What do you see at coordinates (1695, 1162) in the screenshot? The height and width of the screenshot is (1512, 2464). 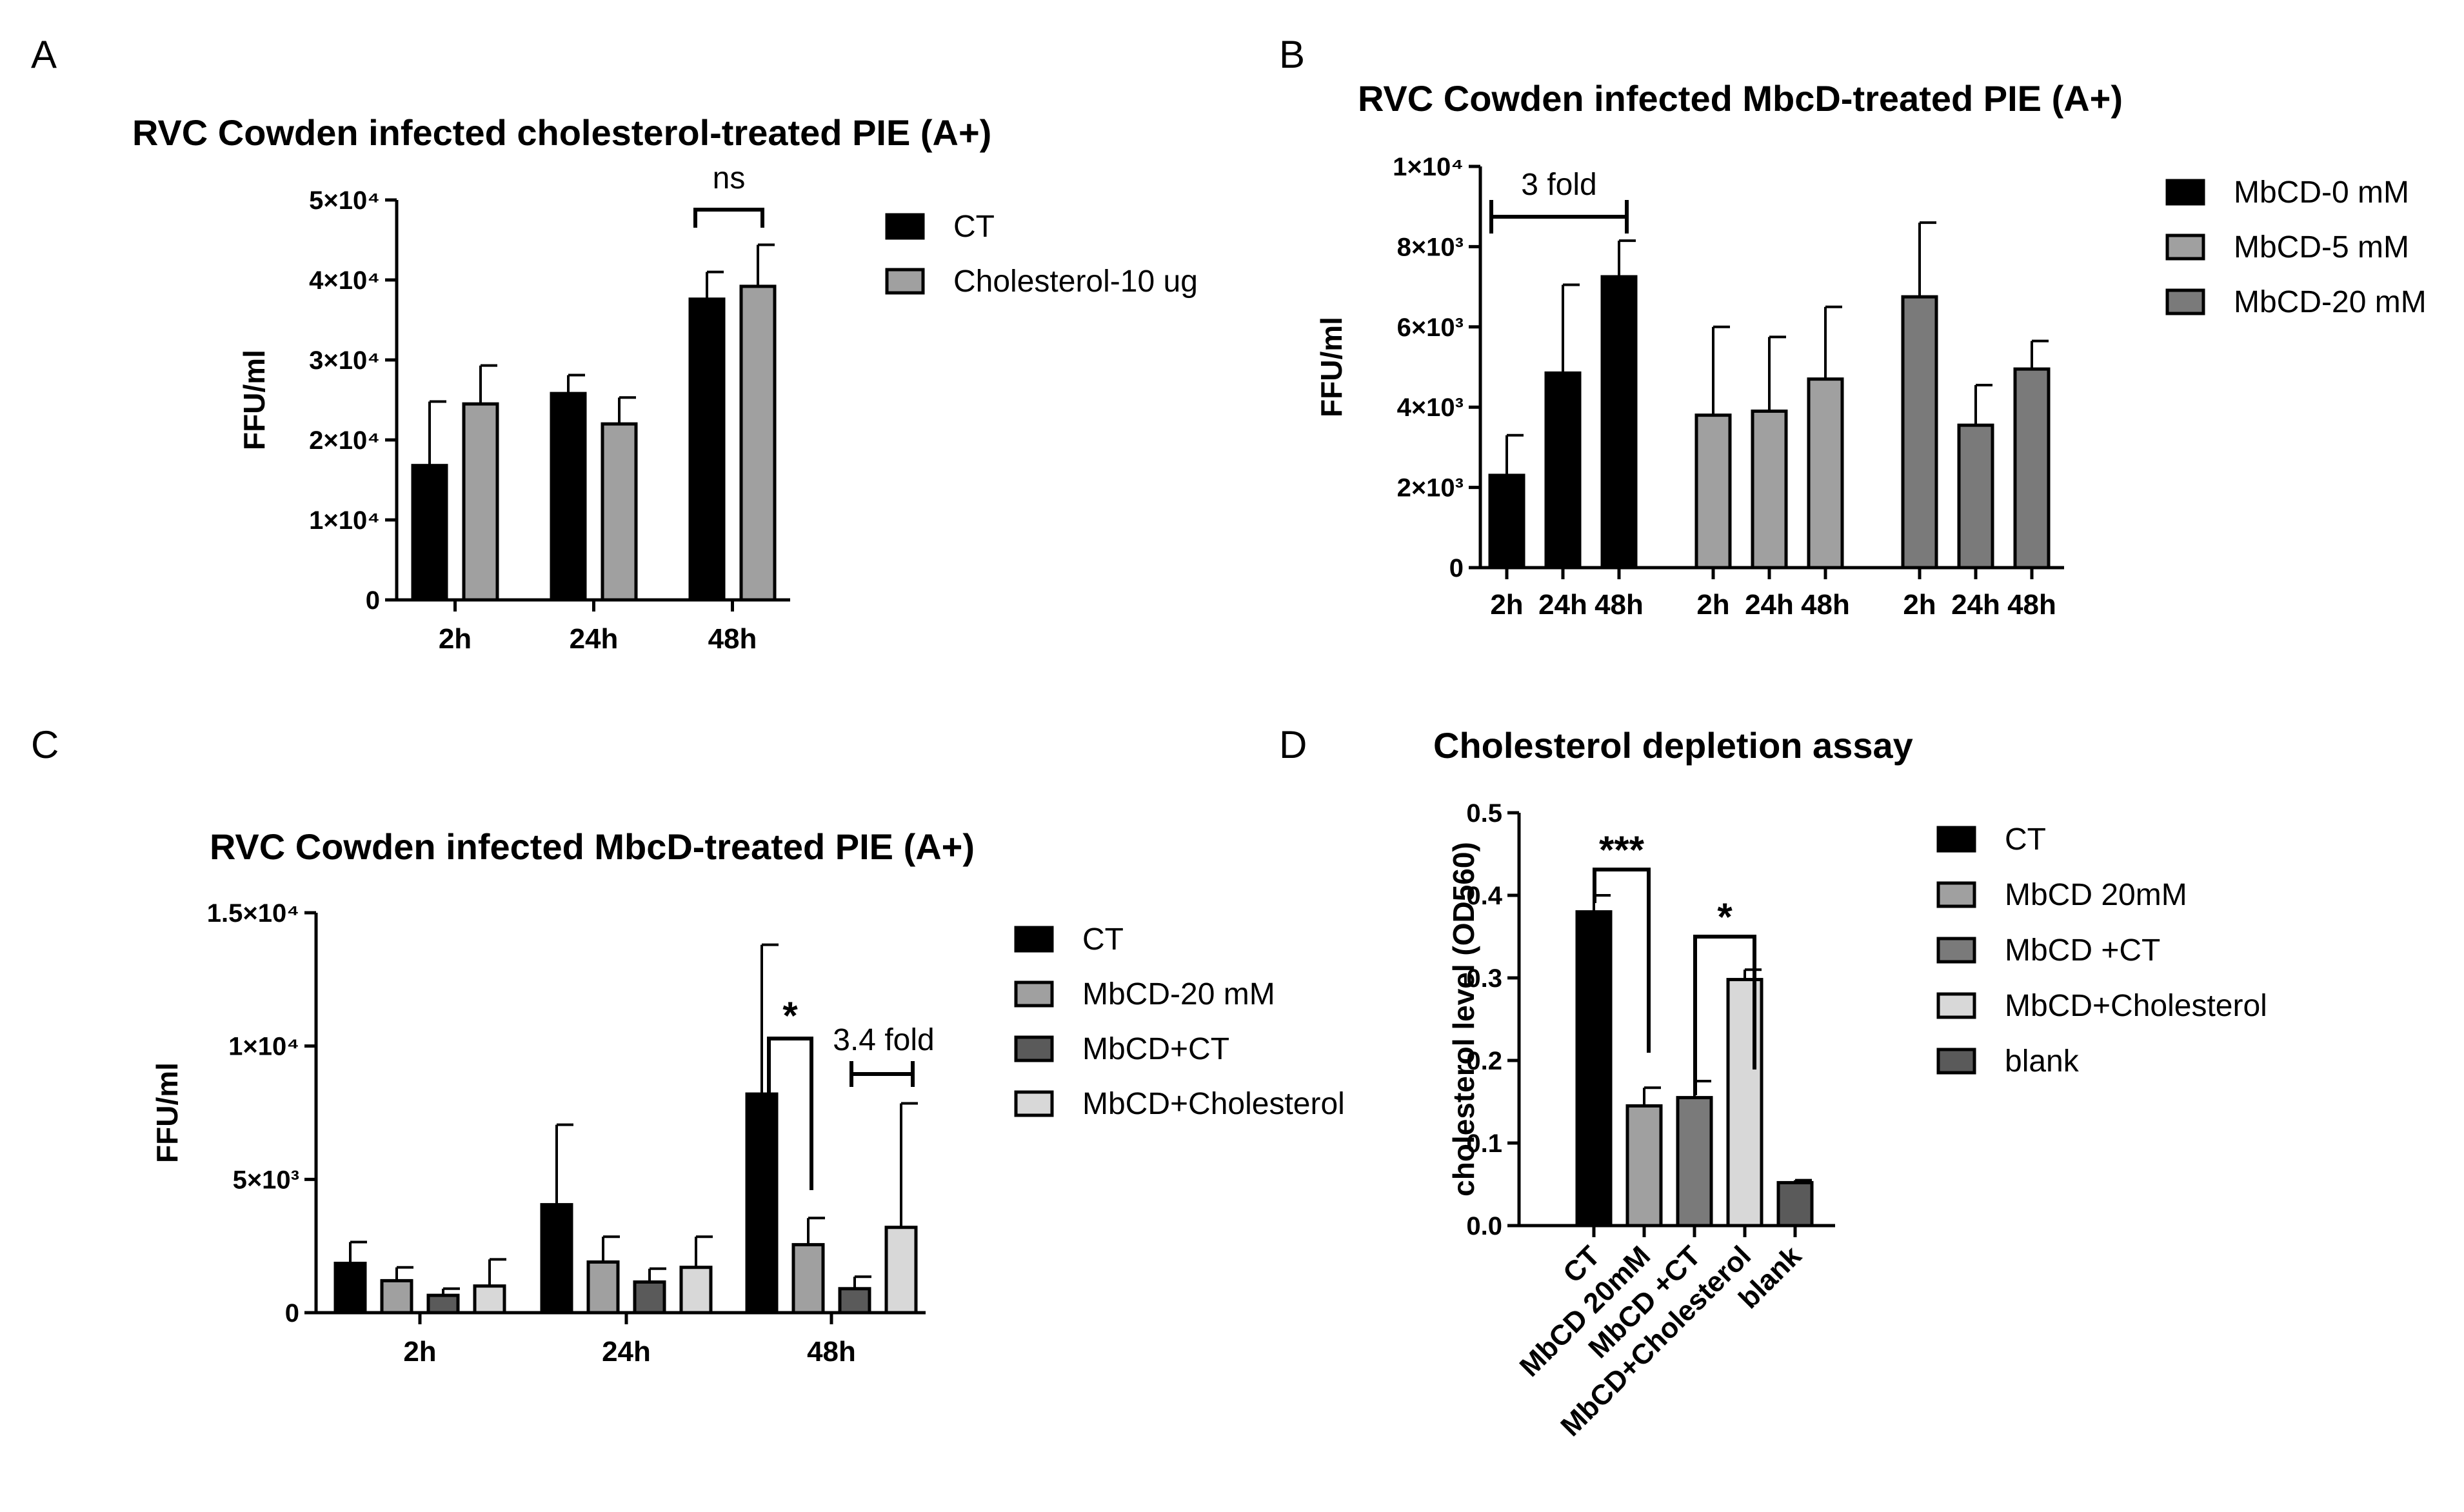 I see `d-mbcd-ct-bar` at bounding box center [1695, 1162].